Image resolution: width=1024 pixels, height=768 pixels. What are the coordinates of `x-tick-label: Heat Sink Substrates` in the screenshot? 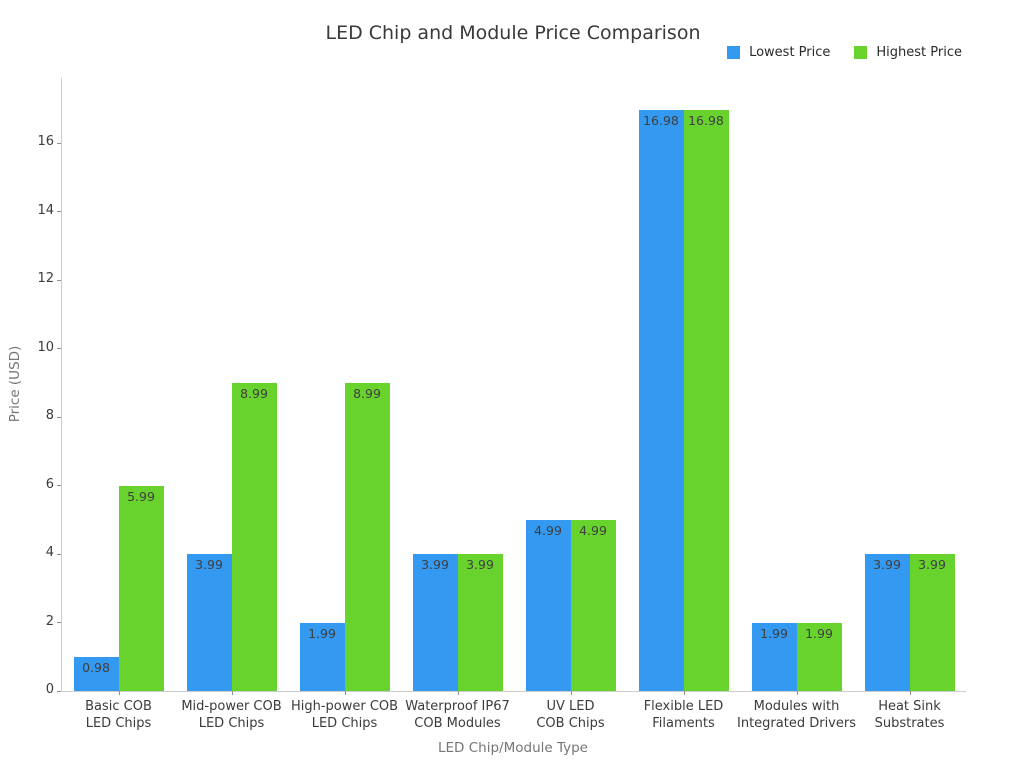 It's located at (909, 715).